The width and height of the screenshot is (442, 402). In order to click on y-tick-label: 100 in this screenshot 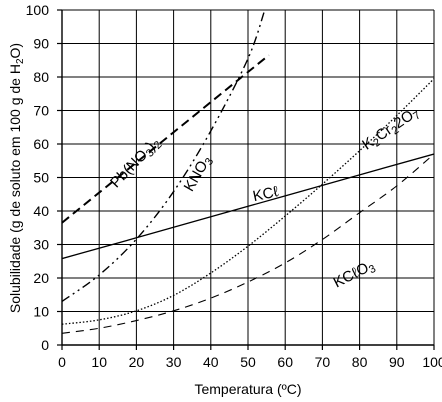, I will do `click(38, 10)`.